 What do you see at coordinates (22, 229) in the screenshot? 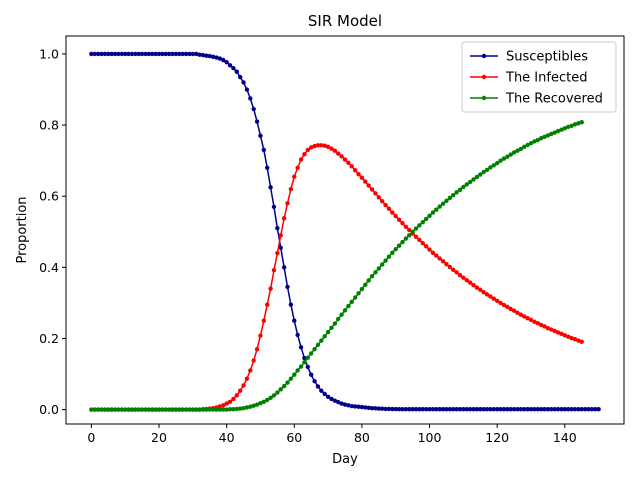
I see `y-axis-label: Proportion` at bounding box center [22, 229].